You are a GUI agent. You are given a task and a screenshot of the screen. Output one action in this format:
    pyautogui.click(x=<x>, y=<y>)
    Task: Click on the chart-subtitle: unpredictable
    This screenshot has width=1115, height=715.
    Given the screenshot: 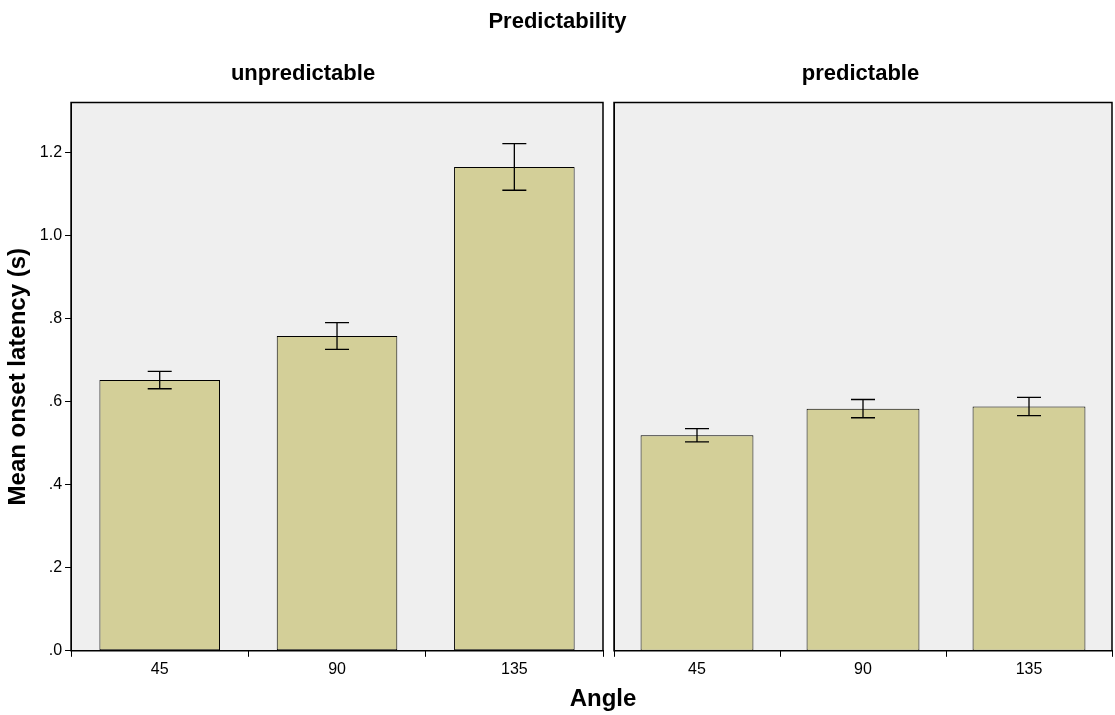 What is the action you would take?
    pyautogui.click(x=303, y=73)
    